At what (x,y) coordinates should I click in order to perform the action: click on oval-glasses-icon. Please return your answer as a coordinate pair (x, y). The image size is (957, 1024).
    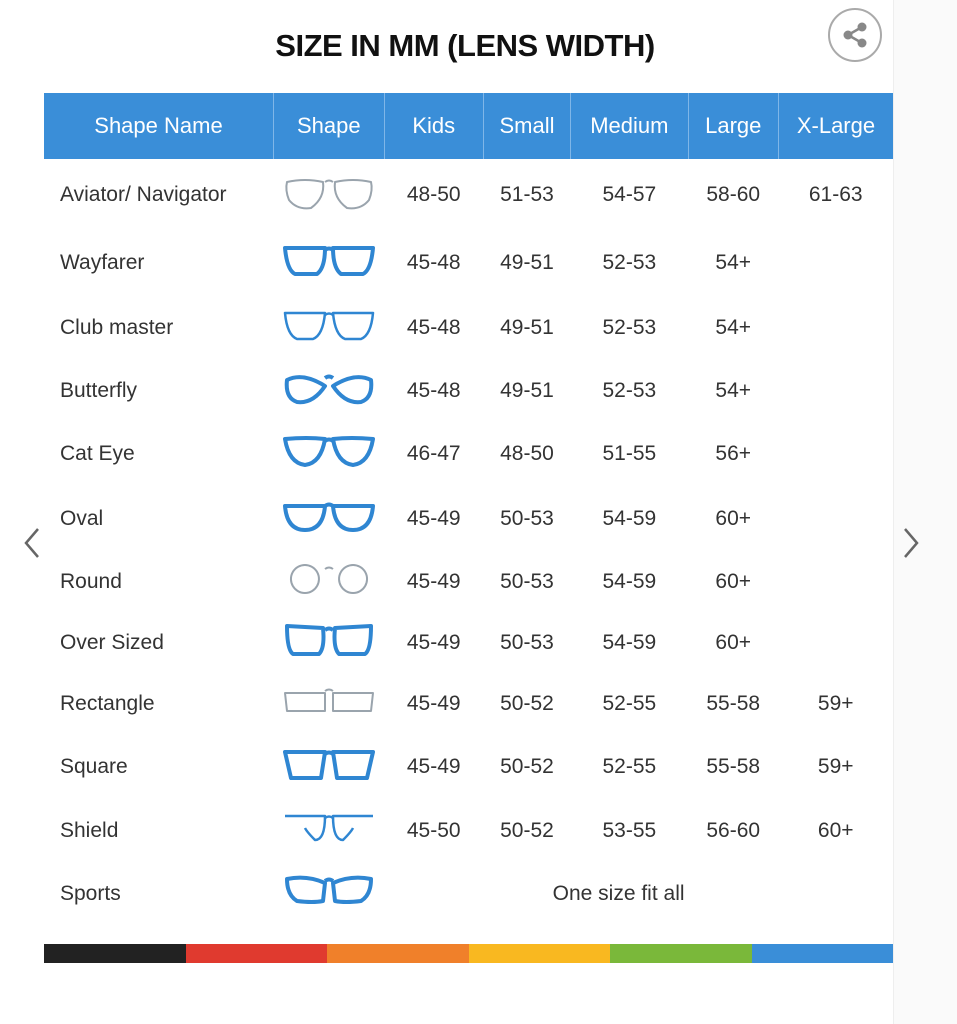
    Looking at the image, I should click on (328, 518).